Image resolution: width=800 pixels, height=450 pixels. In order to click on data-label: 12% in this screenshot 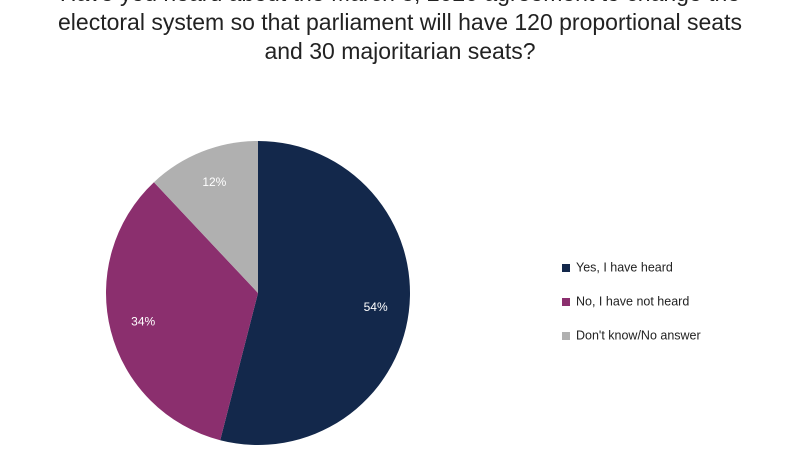, I will do `click(214, 182)`.